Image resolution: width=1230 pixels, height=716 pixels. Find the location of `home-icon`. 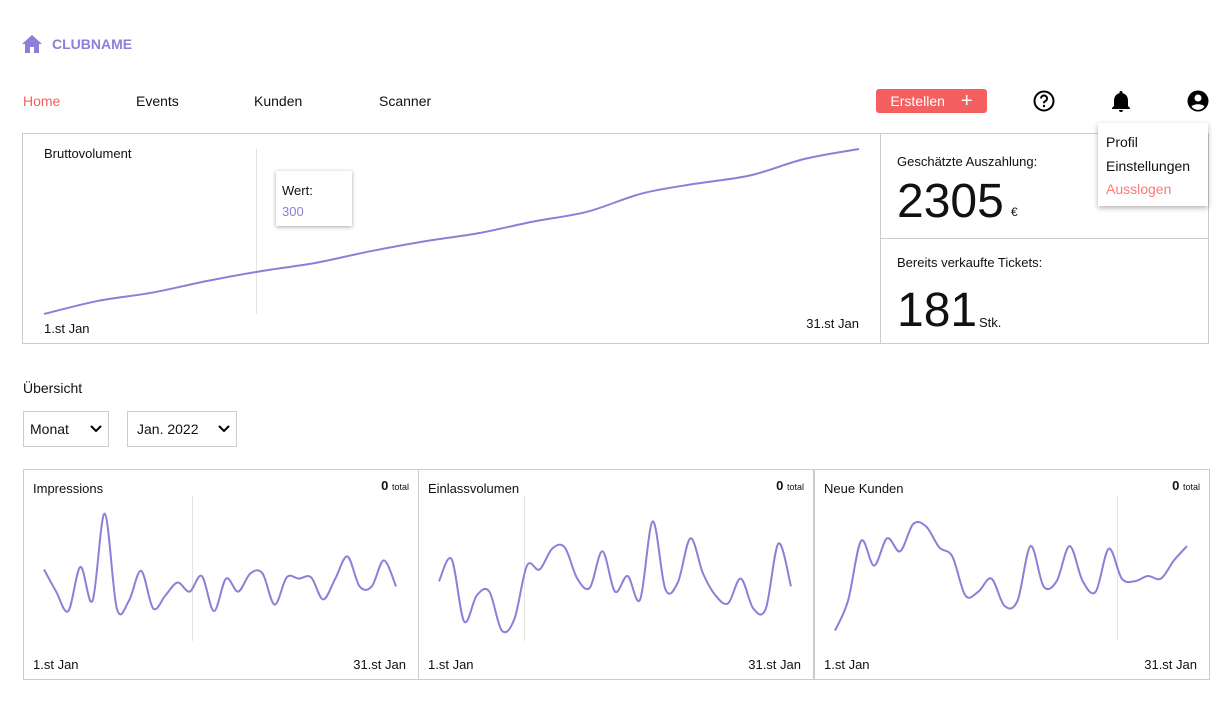

home-icon is located at coordinates (32, 44).